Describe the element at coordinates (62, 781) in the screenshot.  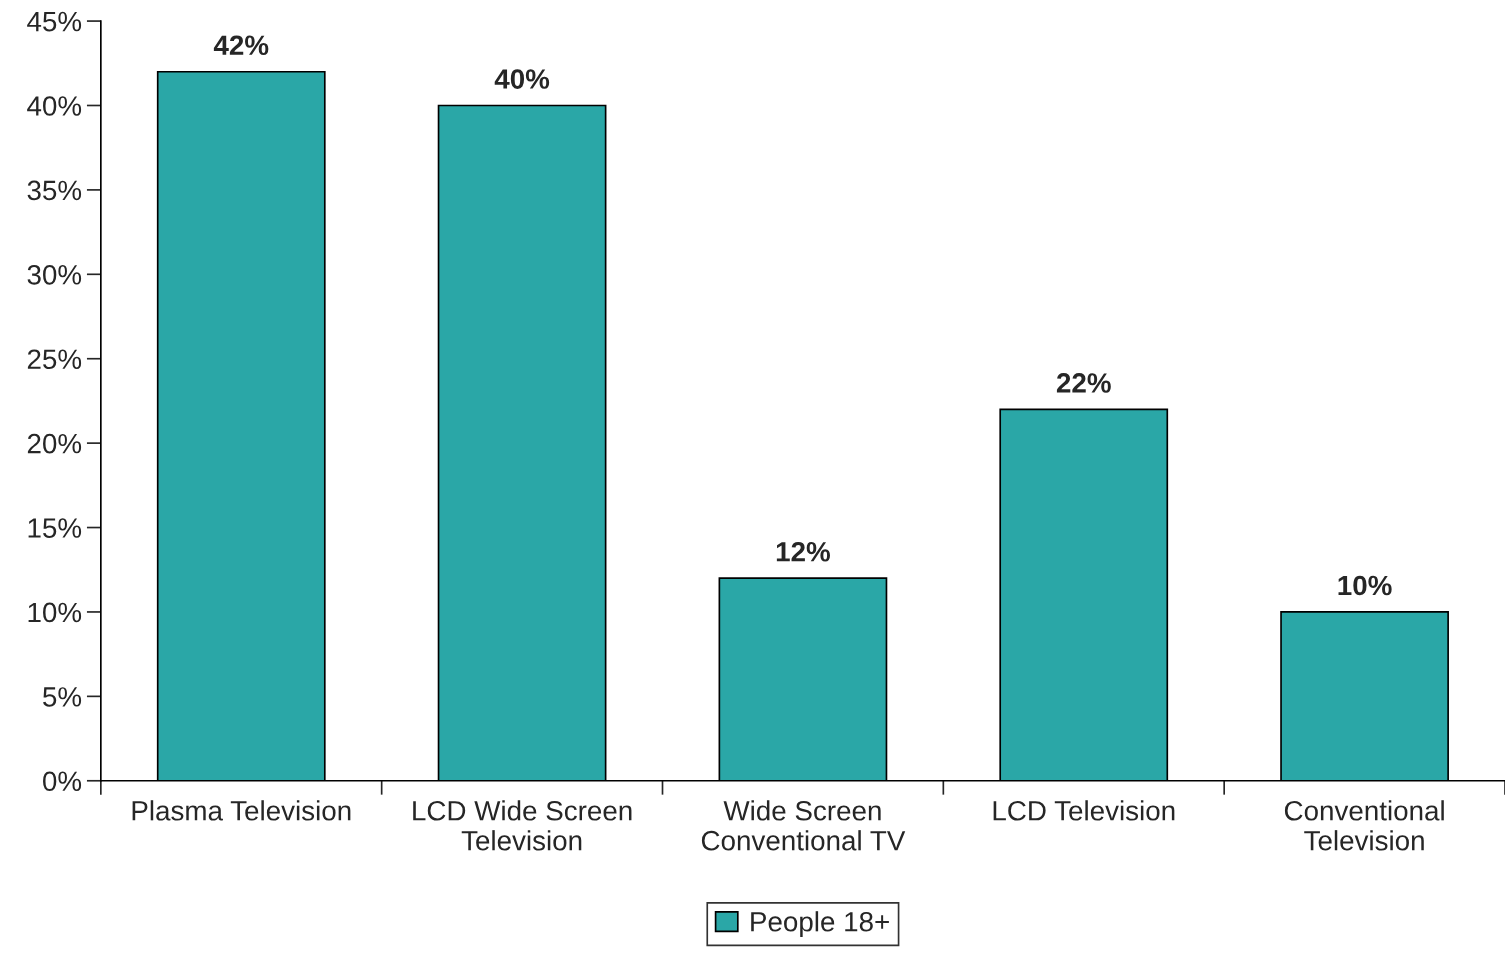
I see `y-tick-label: 0%` at that location.